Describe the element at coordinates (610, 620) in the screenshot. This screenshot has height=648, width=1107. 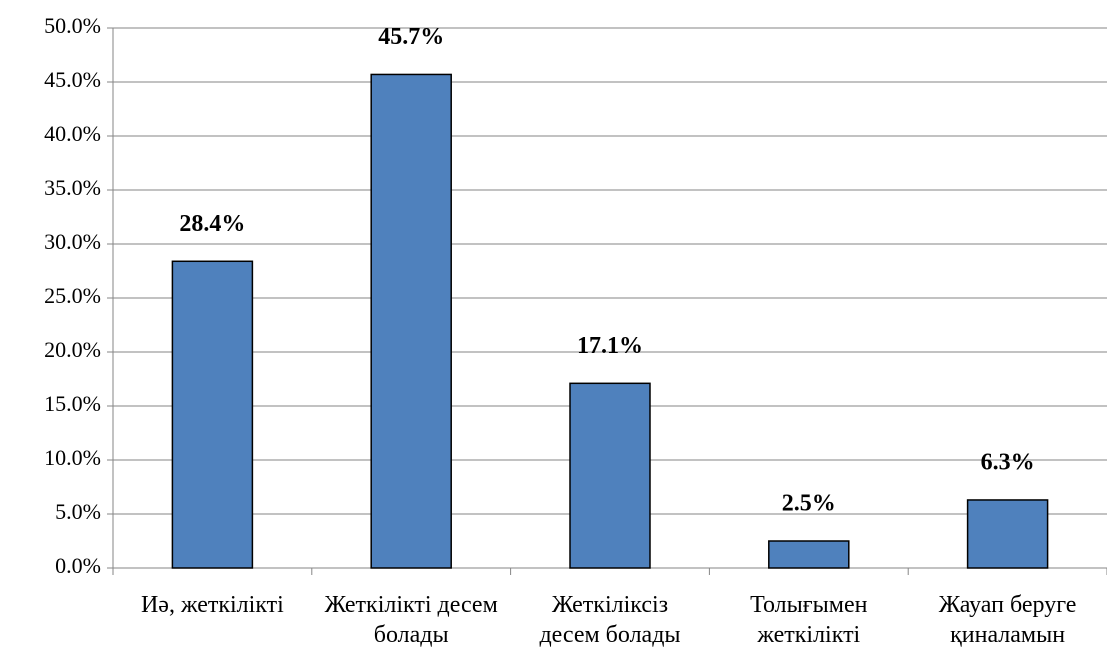
I see `x-tick-label: Жеткіліксіз десем болады` at that location.